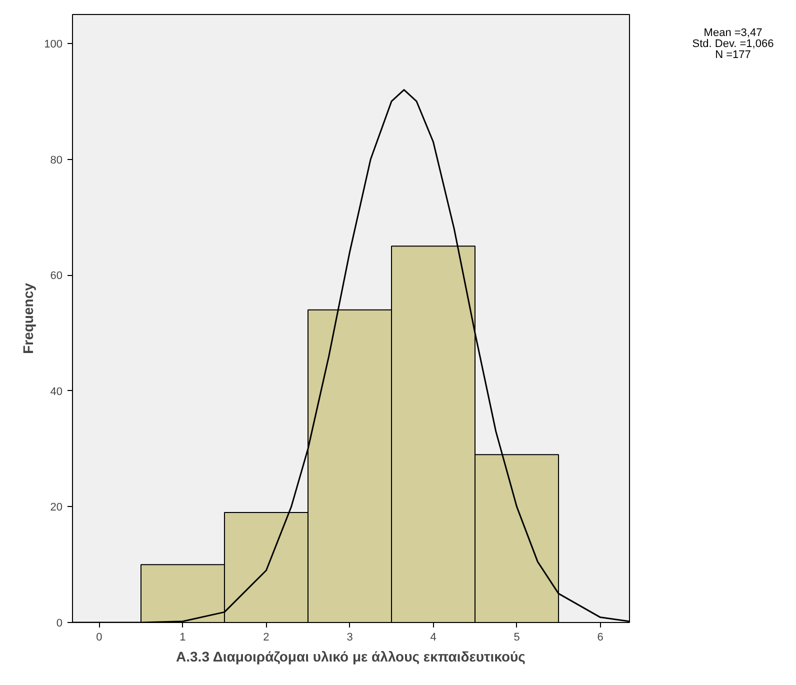 The image size is (796, 685). Describe the element at coordinates (733, 33) in the screenshot. I see `text: Mean =3,47` at that location.